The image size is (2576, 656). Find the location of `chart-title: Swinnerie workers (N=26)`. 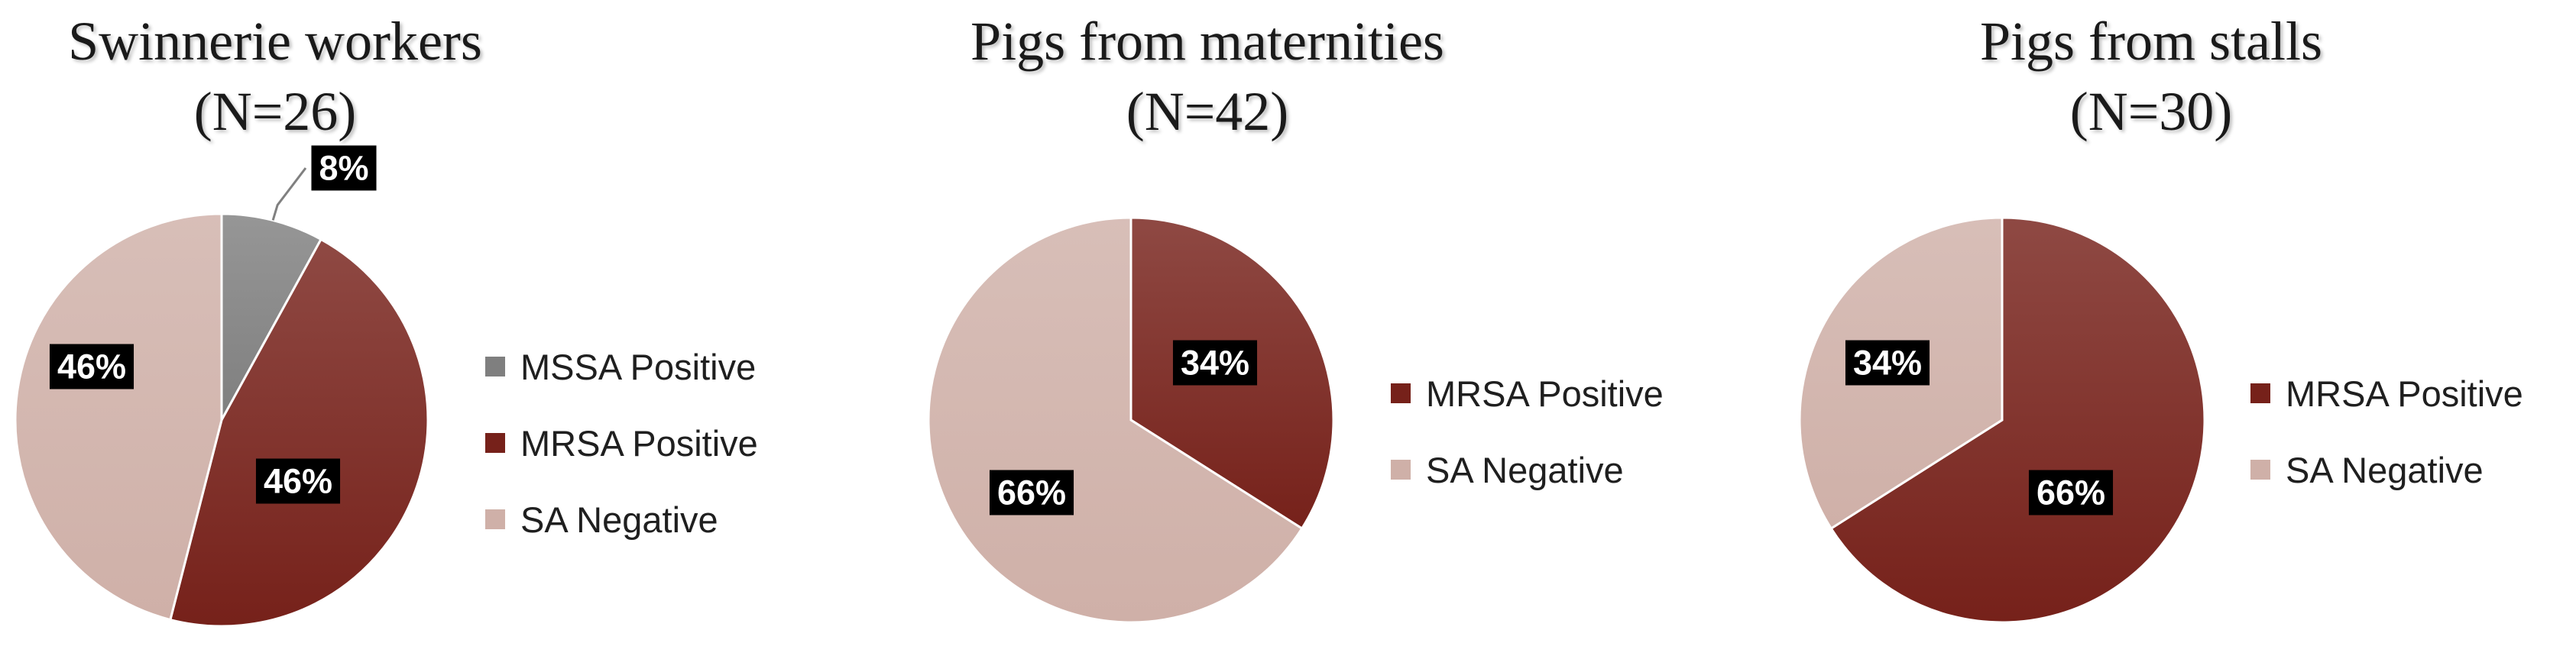

chart-title: Swinnerie workers (N=26) is located at coordinates (275, 77).